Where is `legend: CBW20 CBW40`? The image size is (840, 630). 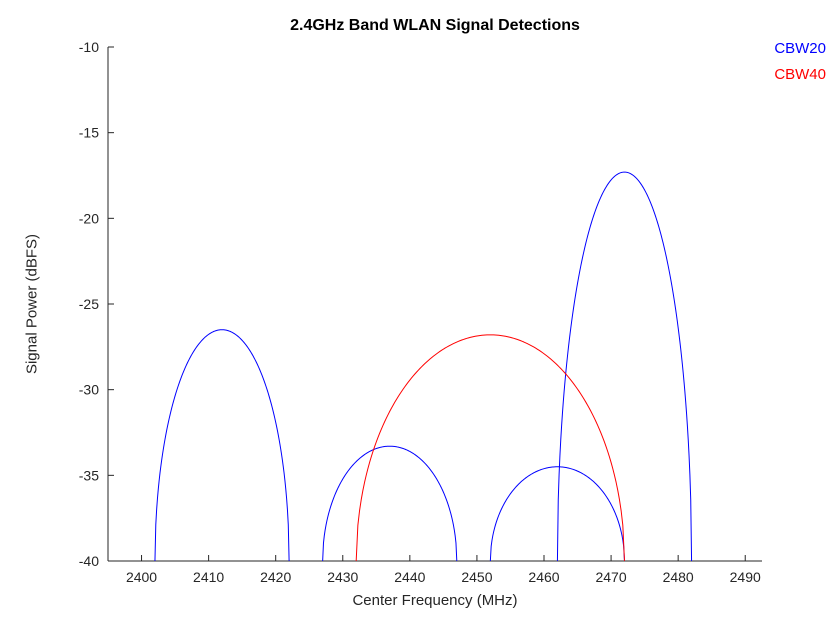 legend: CBW20 CBW40 is located at coordinates (800, 62).